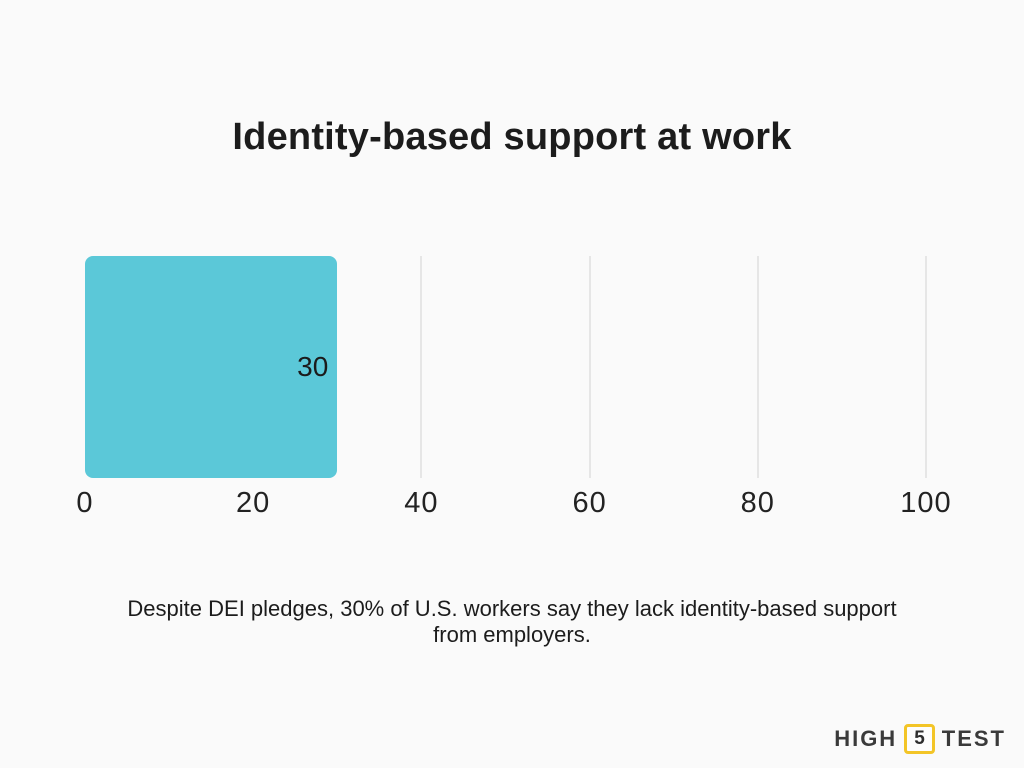 This screenshot has height=768, width=1024. What do you see at coordinates (866, 738) in the screenshot?
I see `logo-text-high: HIGH` at bounding box center [866, 738].